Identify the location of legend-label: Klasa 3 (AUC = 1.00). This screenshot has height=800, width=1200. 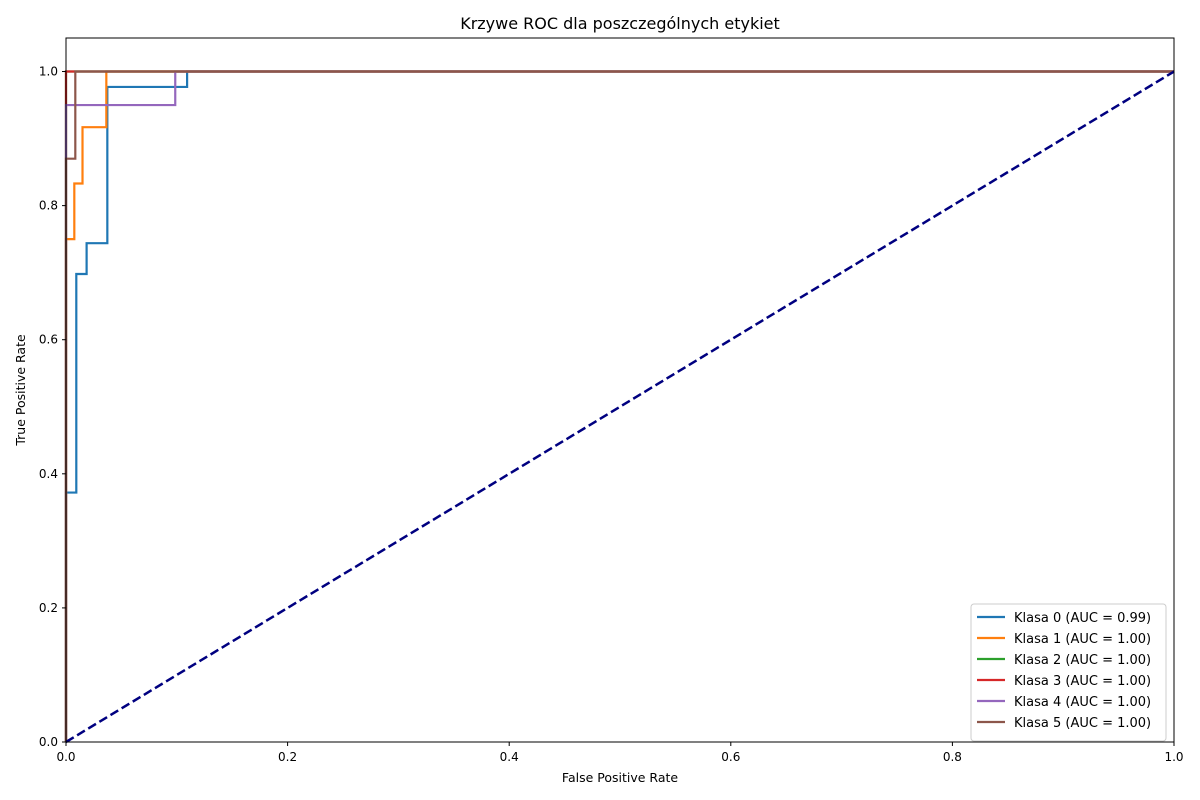
(1082, 681).